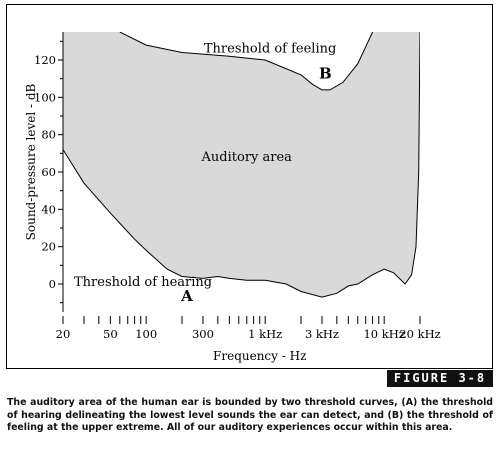 The height and width of the screenshot is (457, 499). What do you see at coordinates (48, 247) in the screenshot?
I see `y-tick-label: 20` at bounding box center [48, 247].